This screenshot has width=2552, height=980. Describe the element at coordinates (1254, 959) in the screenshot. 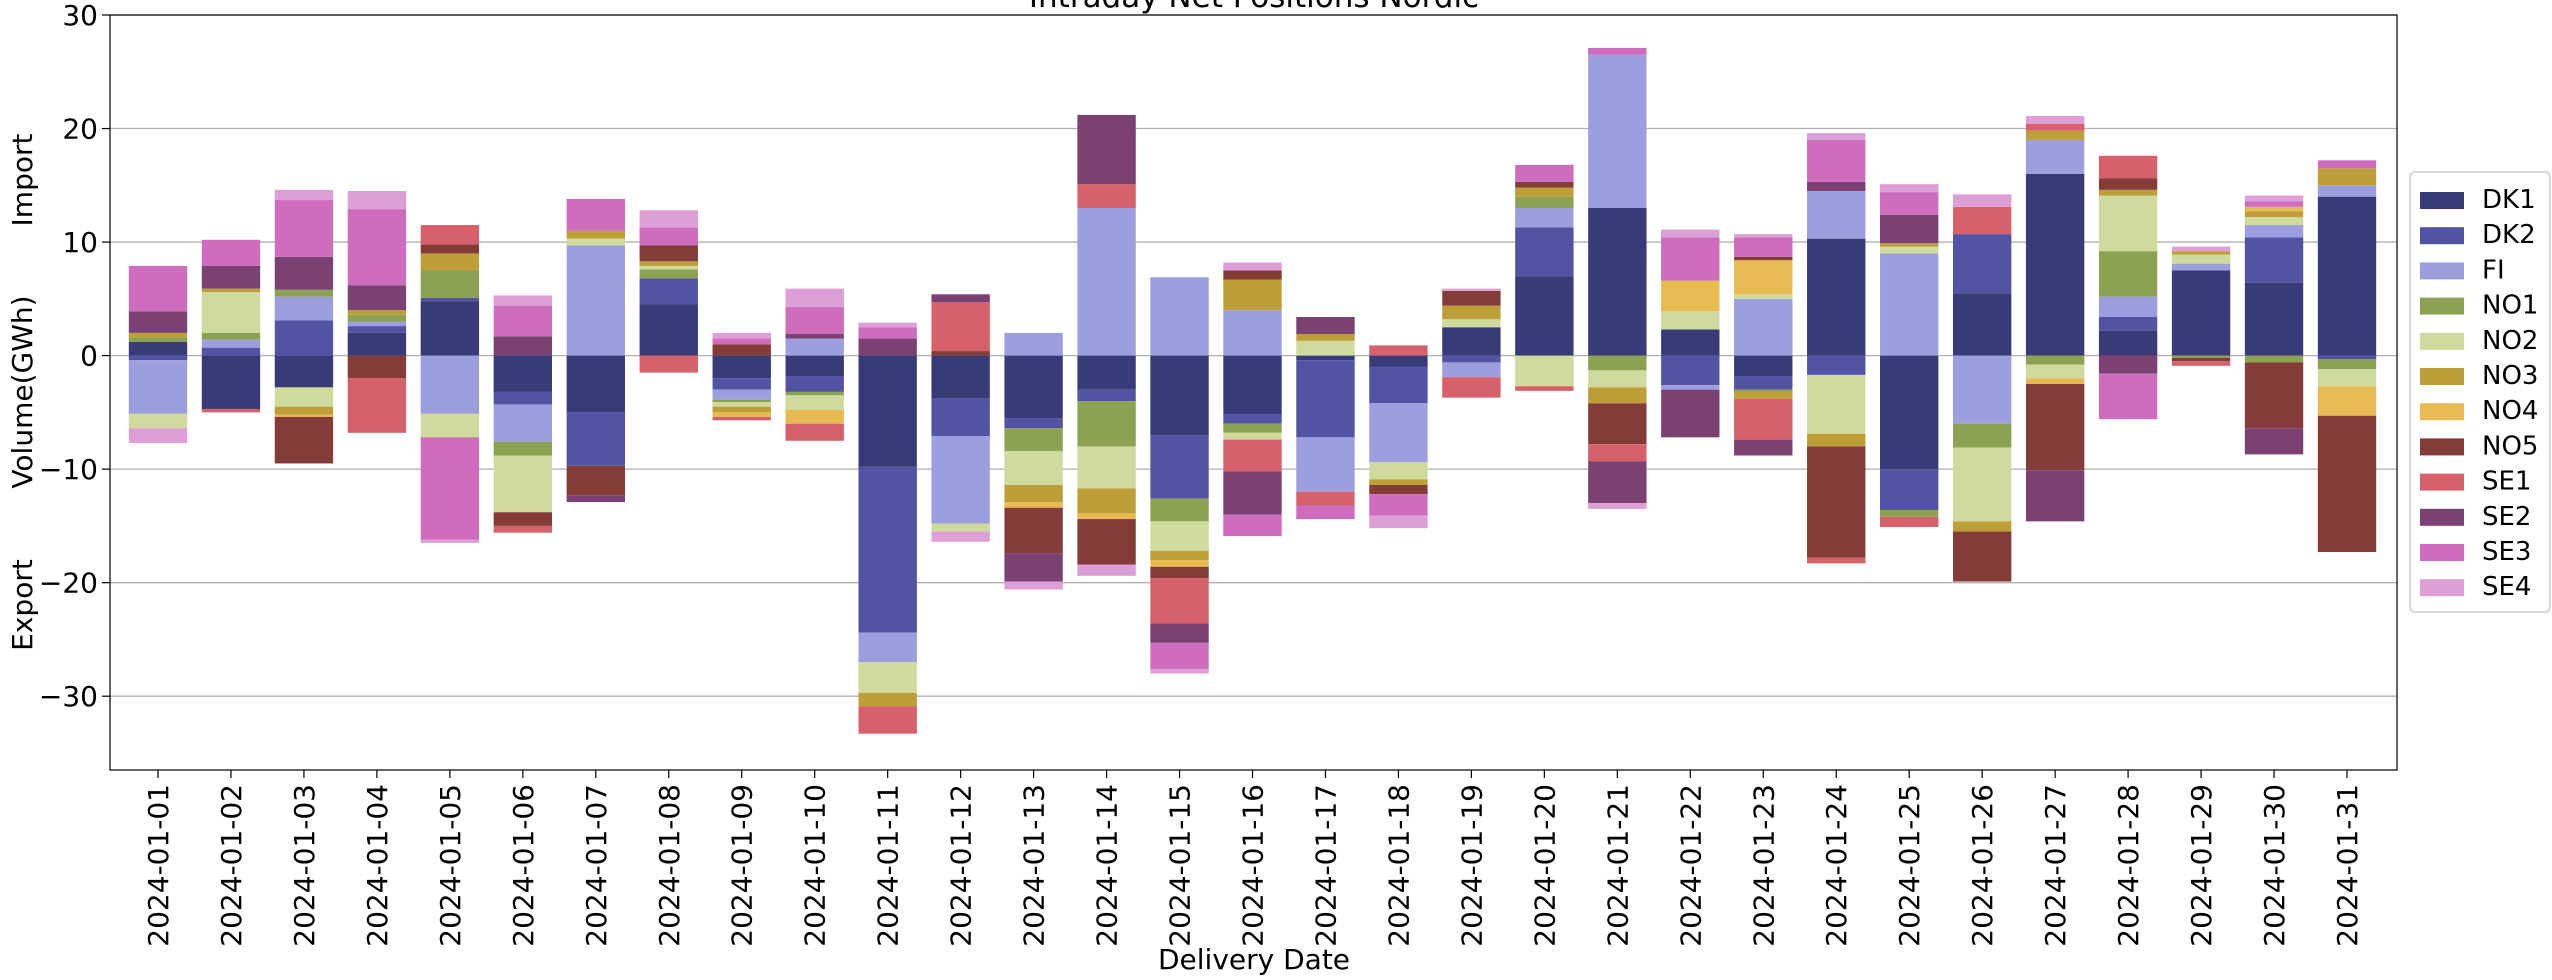

I see `x-axis-label: Delivery Date` at that location.